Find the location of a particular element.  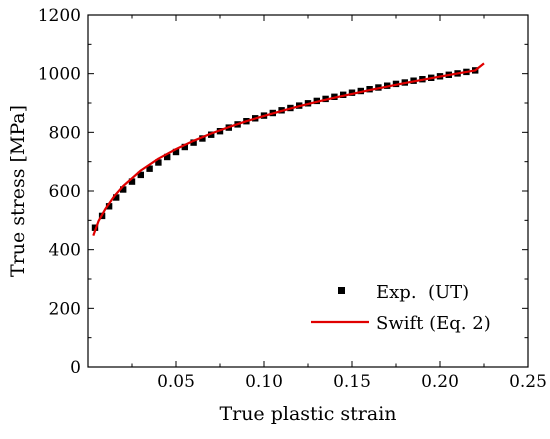

legend-label-swift: Swift (Eq. 2) is located at coordinates (433, 323).